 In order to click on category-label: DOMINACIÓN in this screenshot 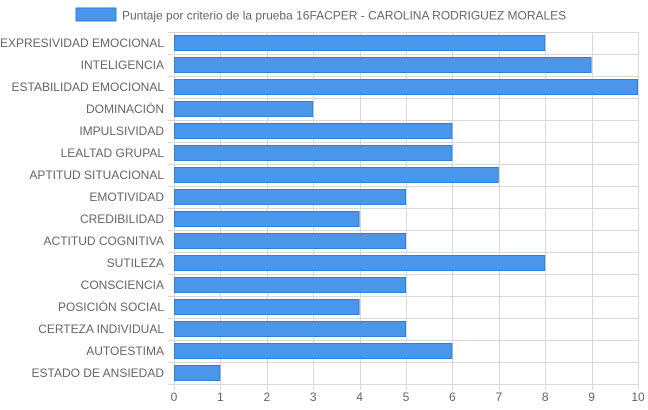, I will do `click(125, 108)`.